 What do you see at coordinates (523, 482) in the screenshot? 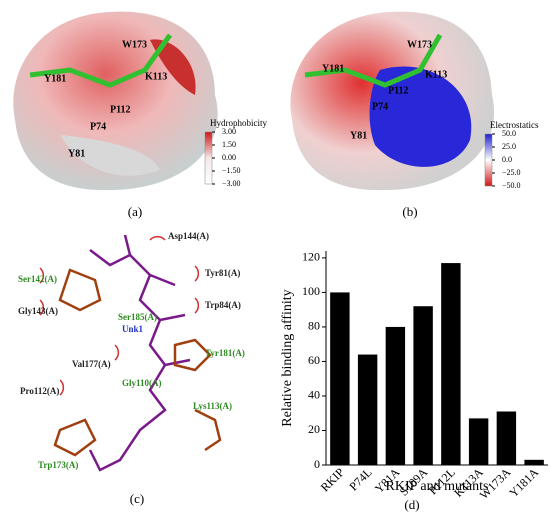
I see `x-tick-label: Y181A` at bounding box center [523, 482].